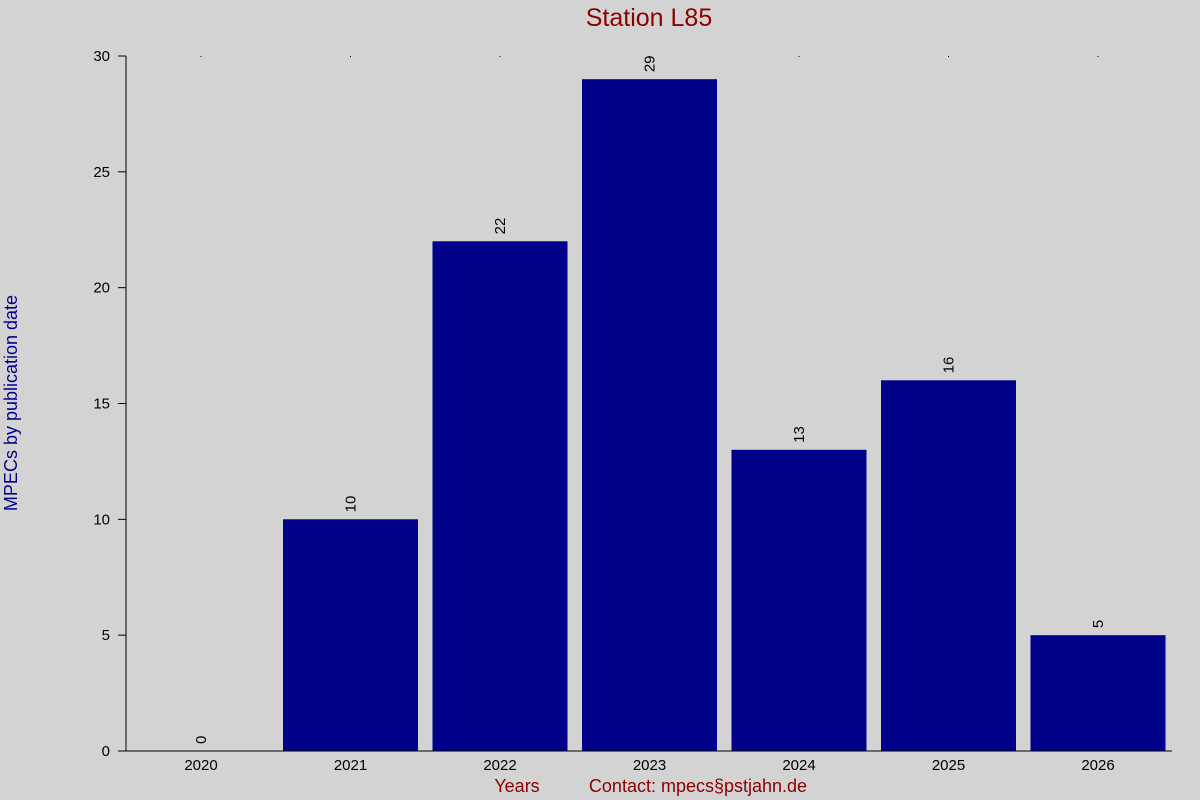  I want to click on bar-2024, so click(799, 600).